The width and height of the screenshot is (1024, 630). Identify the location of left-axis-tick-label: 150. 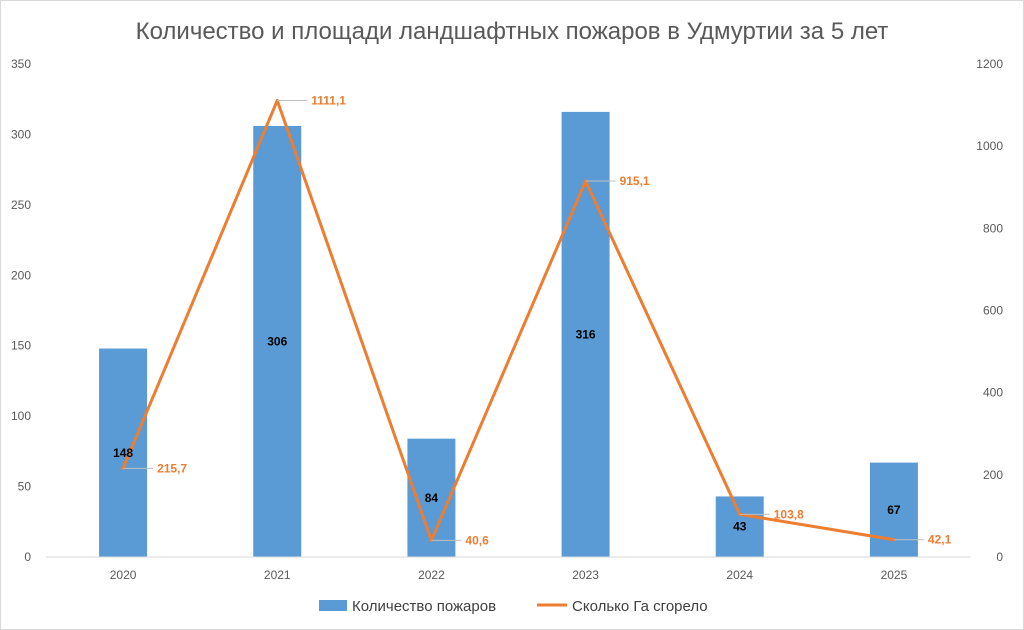
(21, 346).